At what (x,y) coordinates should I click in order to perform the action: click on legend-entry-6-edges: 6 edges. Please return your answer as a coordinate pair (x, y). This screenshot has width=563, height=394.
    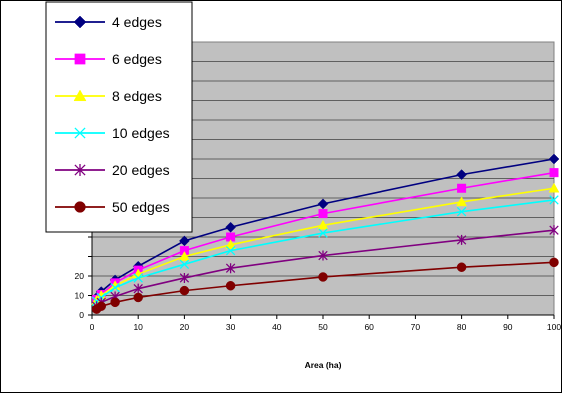
    Looking at the image, I should click on (108, 59).